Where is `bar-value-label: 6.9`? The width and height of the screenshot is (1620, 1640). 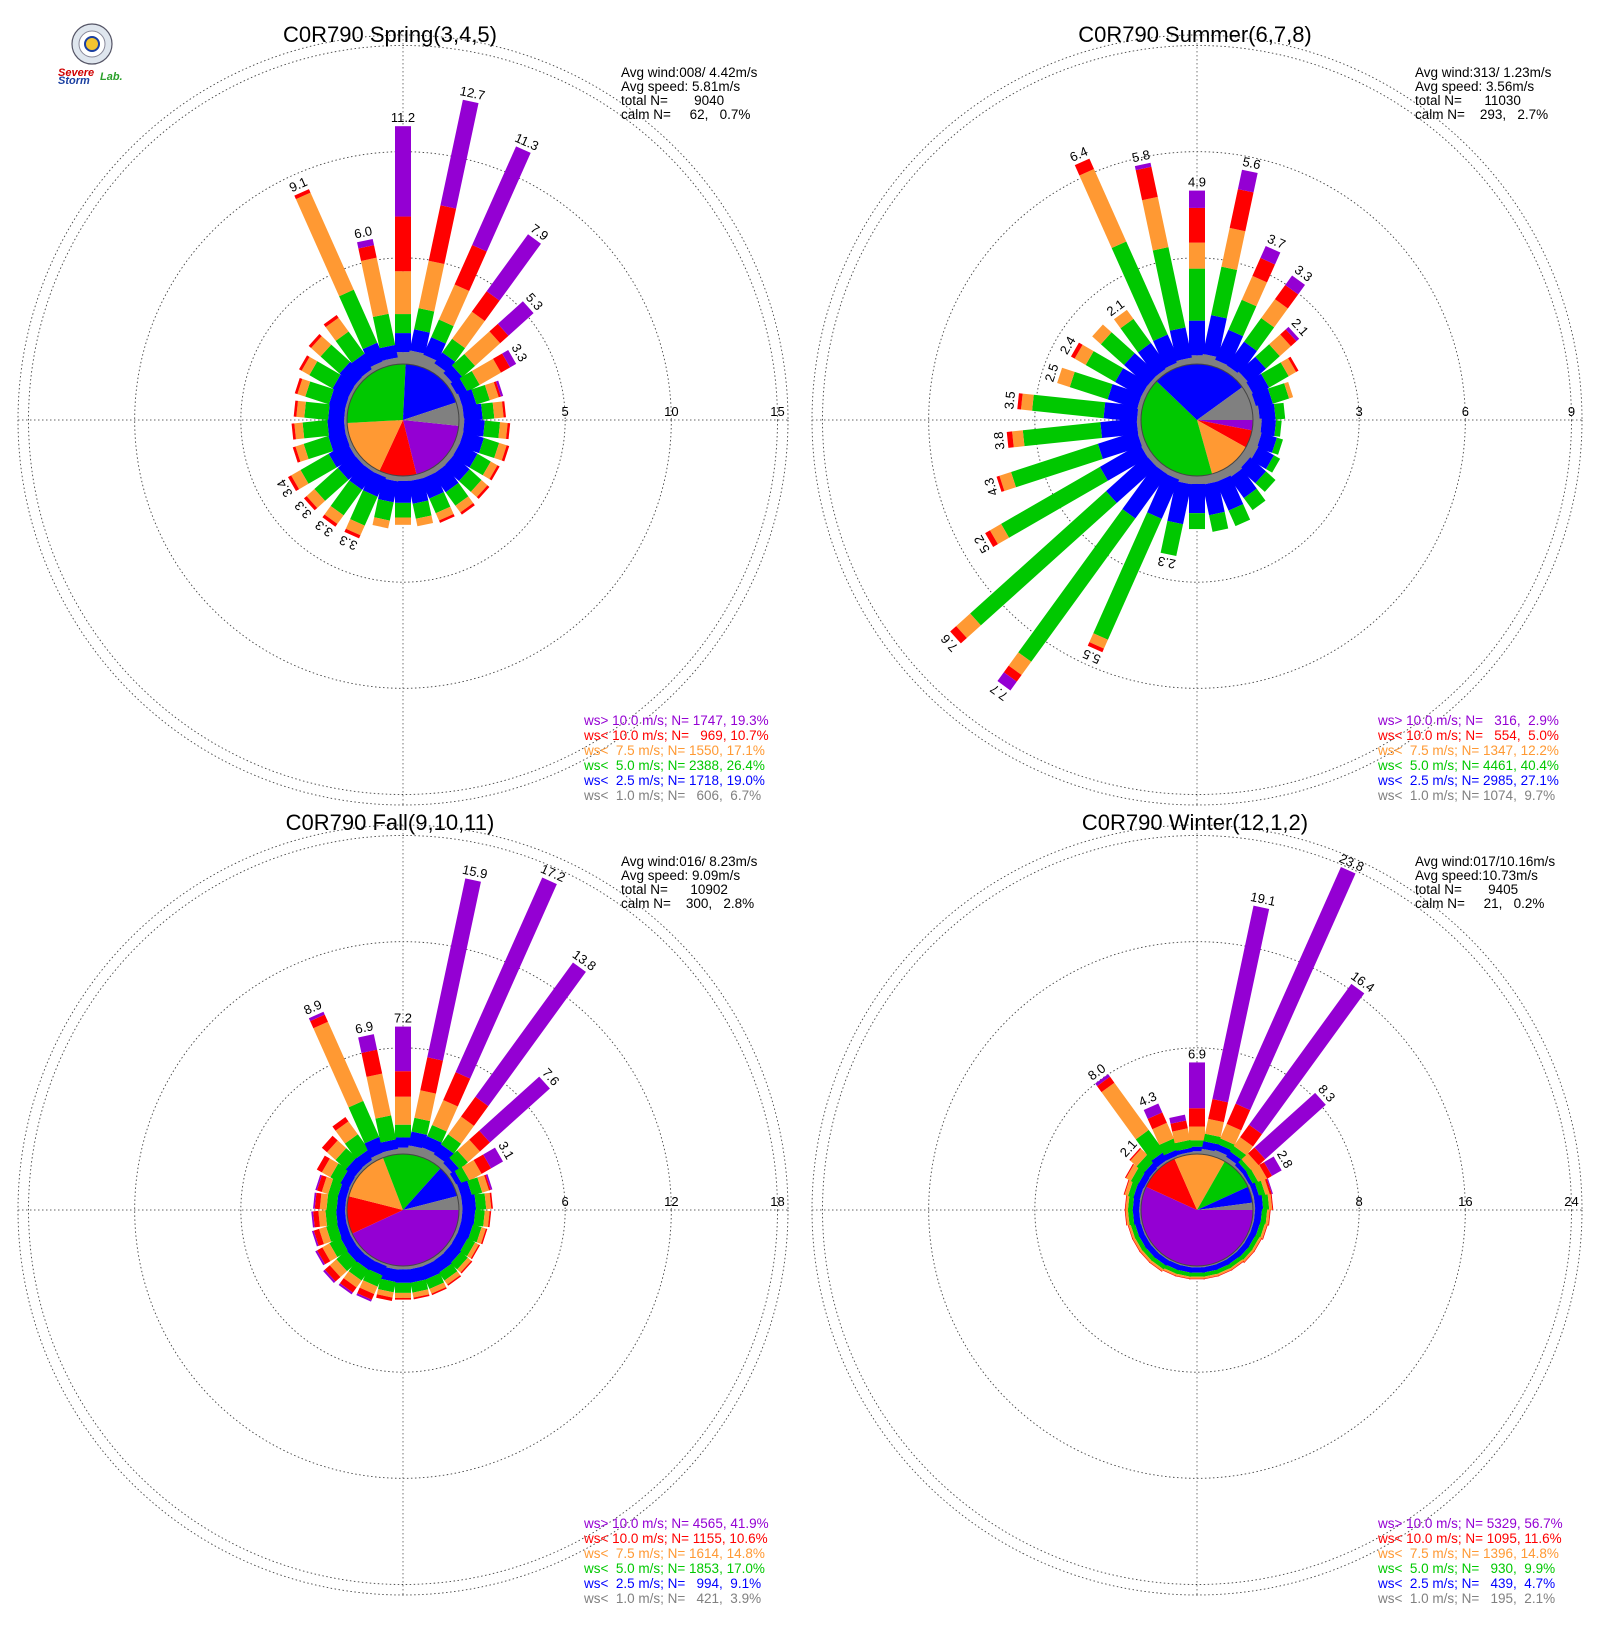 bar-value-label: 6.9 is located at coordinates (364, 1027).